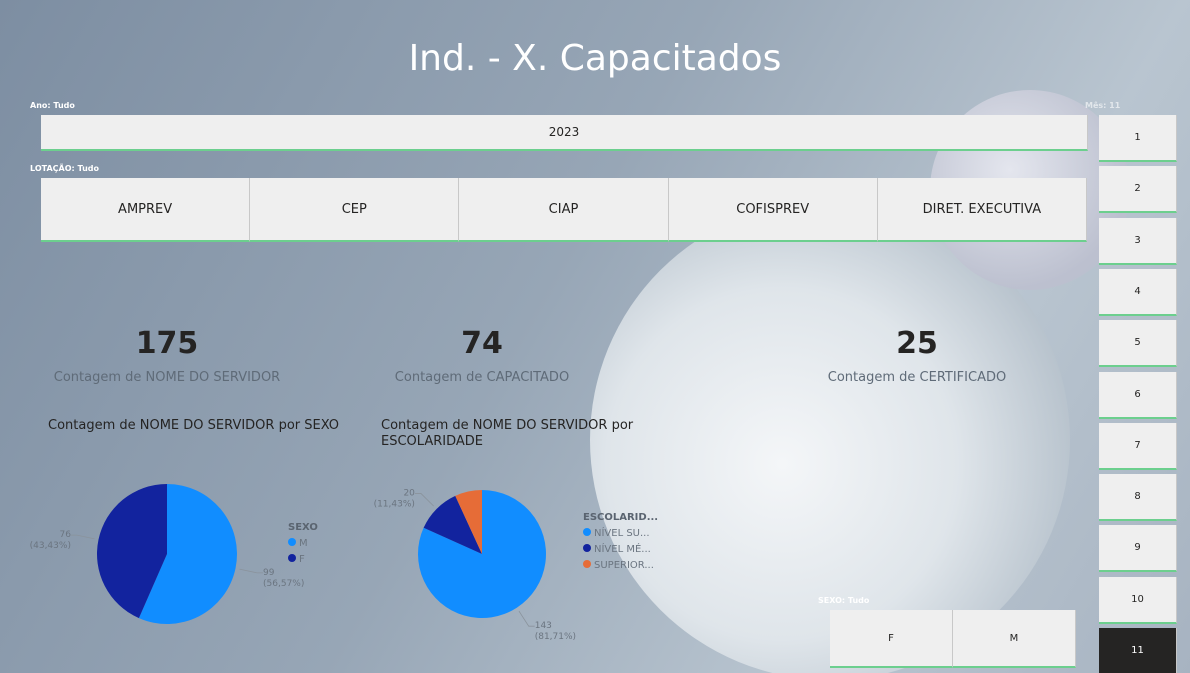  What do you see at coordinates (355, 210) in the screenshot?
I see `slicer-button: CEP` at bounding box center [355, 210].